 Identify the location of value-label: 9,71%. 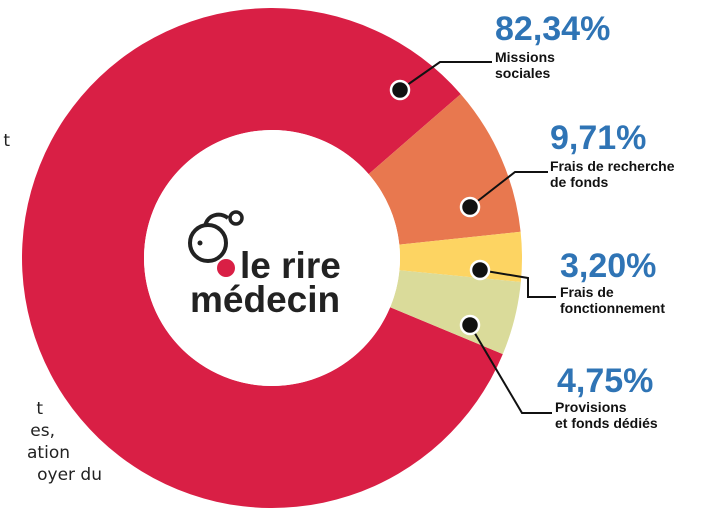
(598, 138).